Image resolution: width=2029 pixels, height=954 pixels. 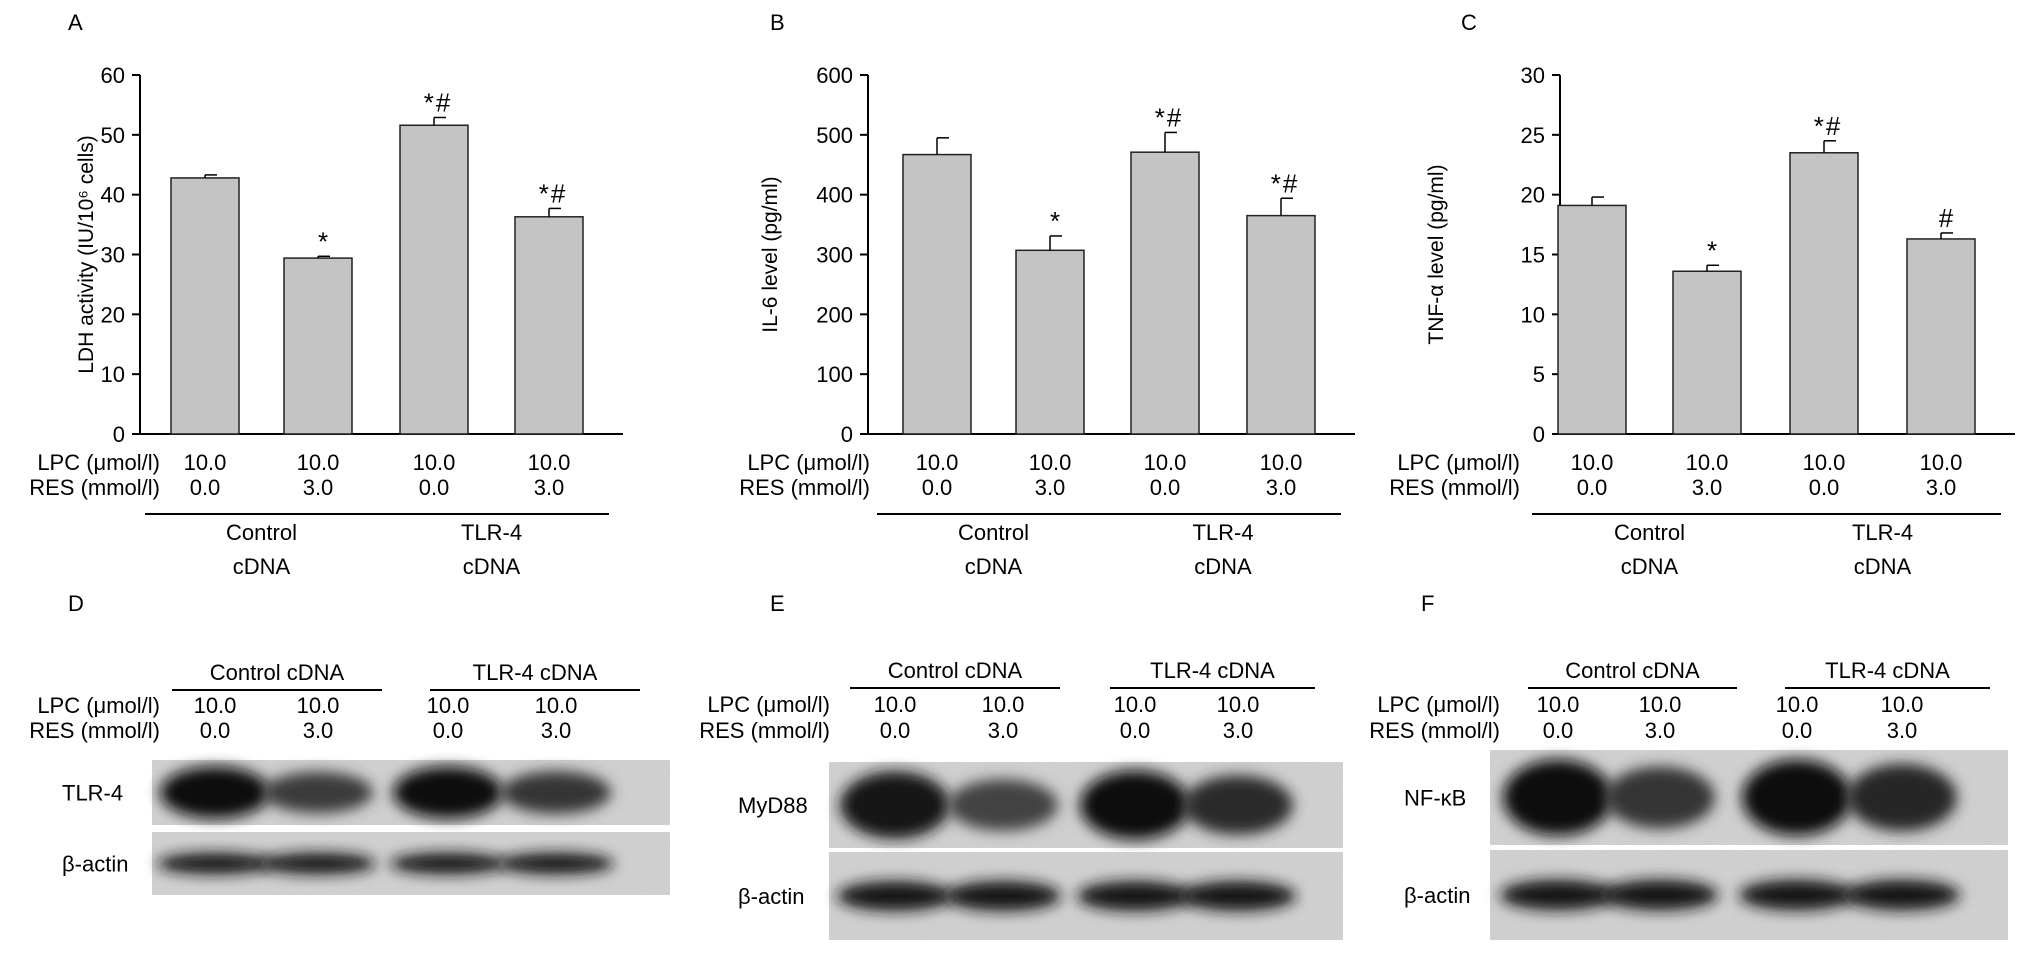 What do you see at coordinates (119, 434) in the screenshot?
I see `y-tick-label: 0` at bounding box center [119, 434].